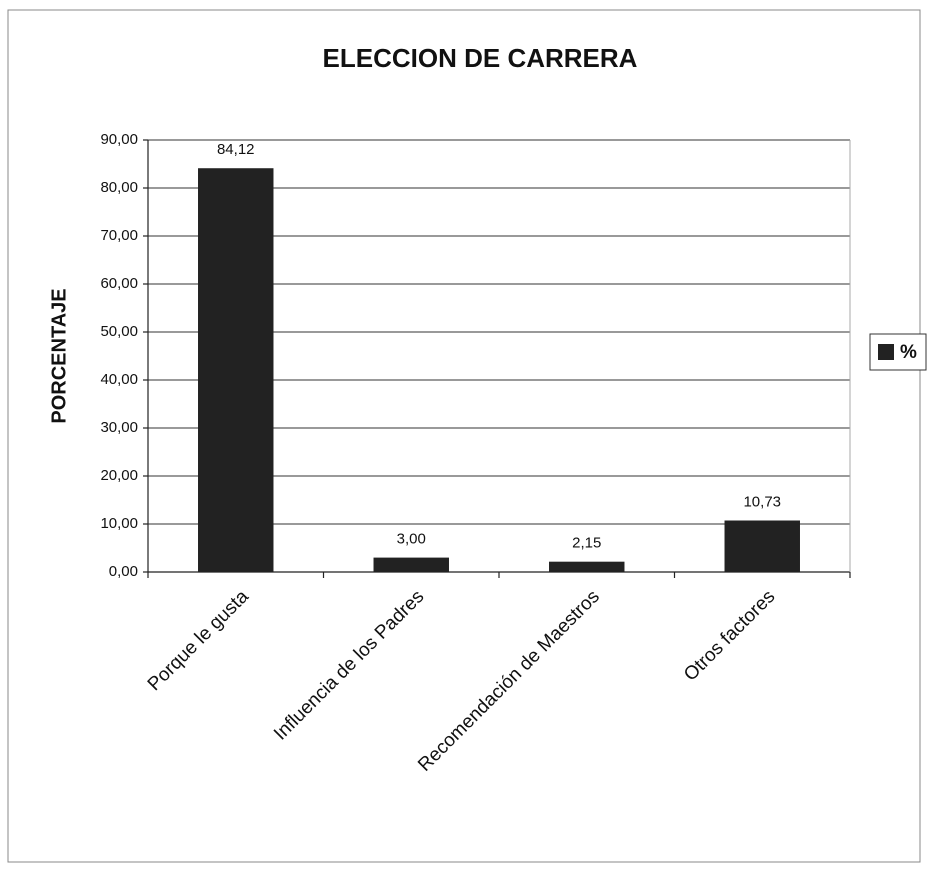  I want to click on y-tick-label: 10,00, so click(119, 523).